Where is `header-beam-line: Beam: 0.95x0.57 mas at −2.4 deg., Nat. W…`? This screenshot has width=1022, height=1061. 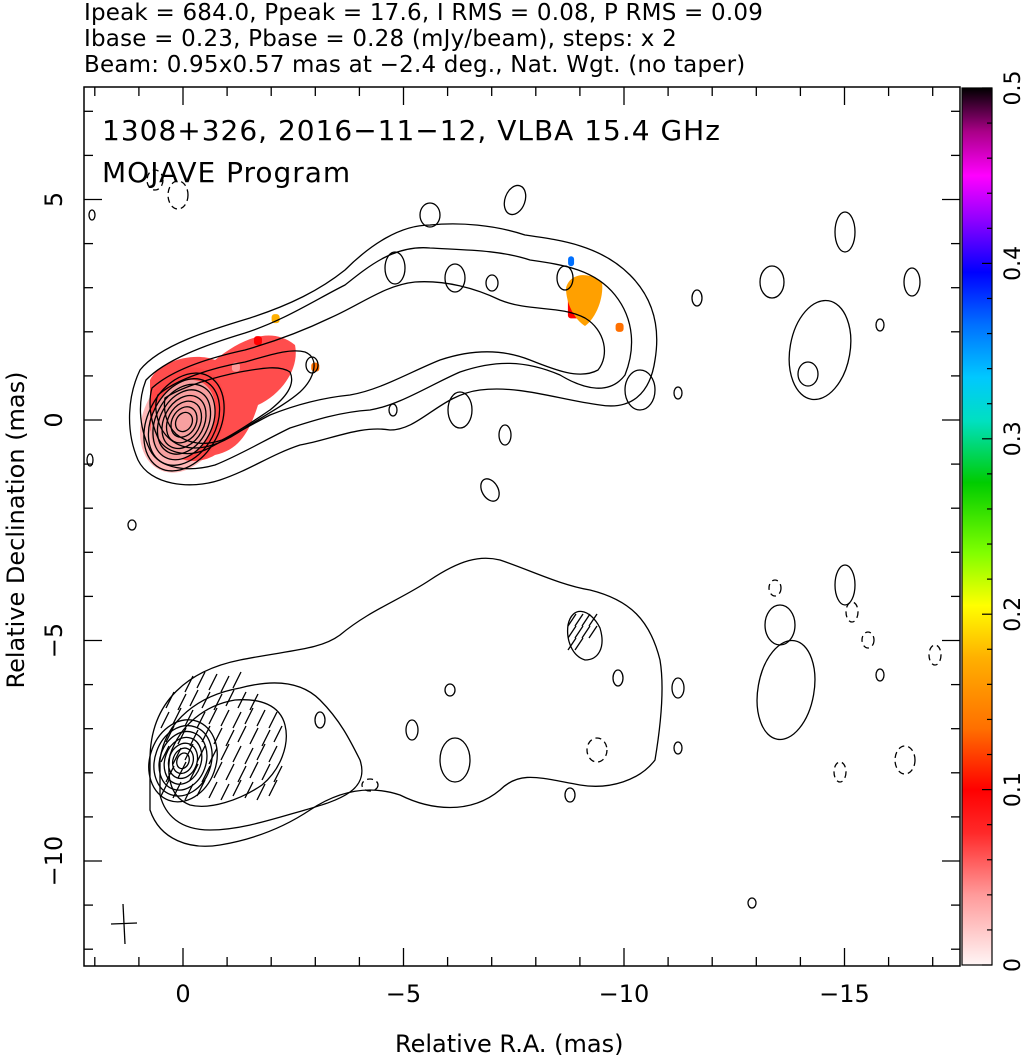 header-beam-line: Beam: 0.95x0.57 mas at −2.4 deg., Nat. W… is located at coordinates (415, 65).